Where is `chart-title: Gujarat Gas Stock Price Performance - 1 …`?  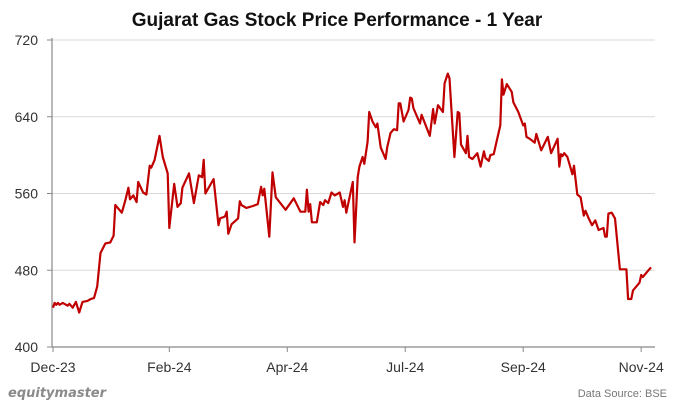
chart-title: Gujarat Gas Stock Price Performance - 1 … is located at coordinates (337, 20).